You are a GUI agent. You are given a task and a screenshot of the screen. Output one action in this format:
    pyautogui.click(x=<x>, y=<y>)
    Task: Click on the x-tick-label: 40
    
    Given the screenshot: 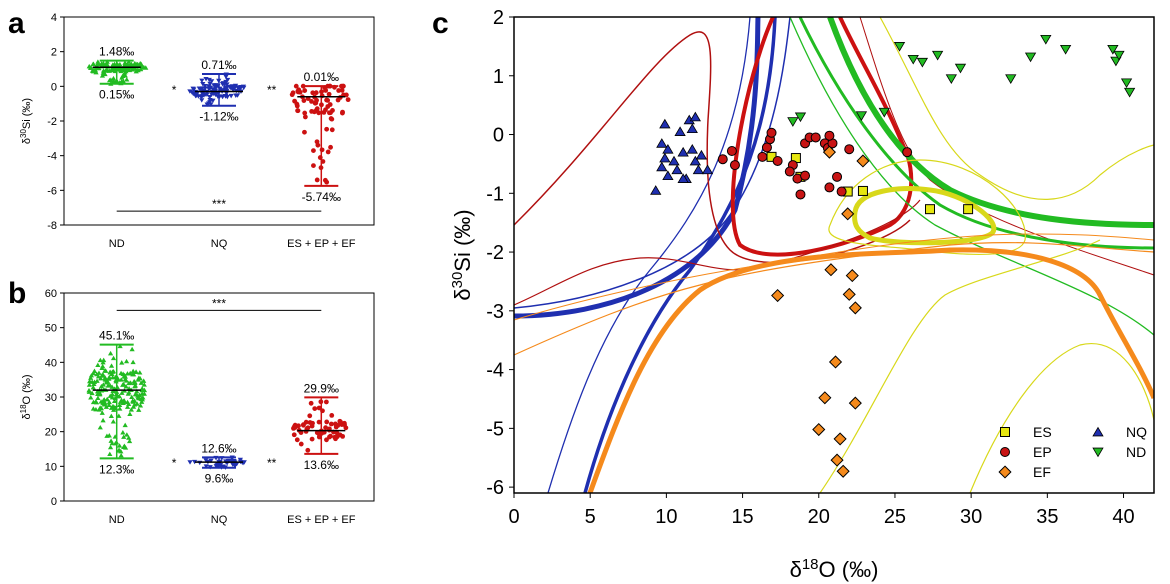 What is the action you would take?
    pyautogui.click(x=1123, y=517)
    